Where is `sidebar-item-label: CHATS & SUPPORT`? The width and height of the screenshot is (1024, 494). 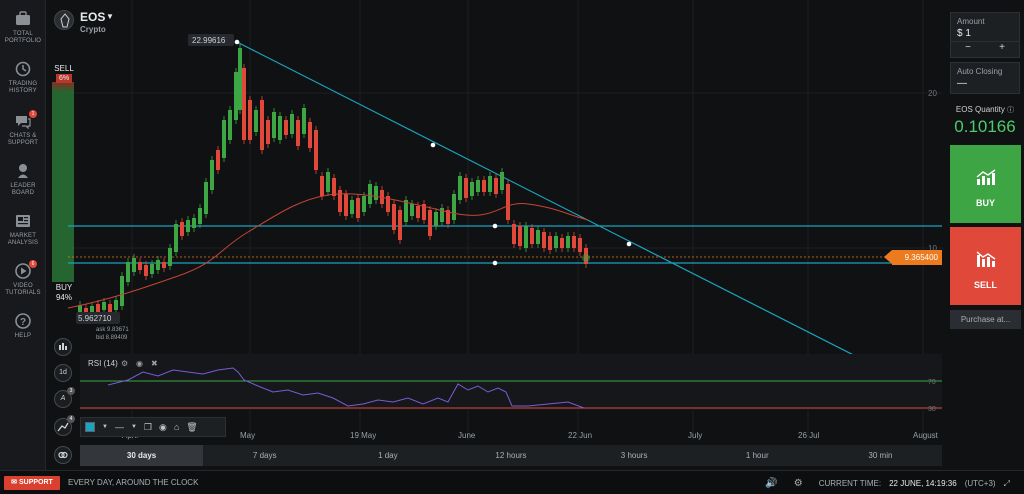 sidebar-item-label: CHATS & SUPPORT is located at coordinates (23, 139).